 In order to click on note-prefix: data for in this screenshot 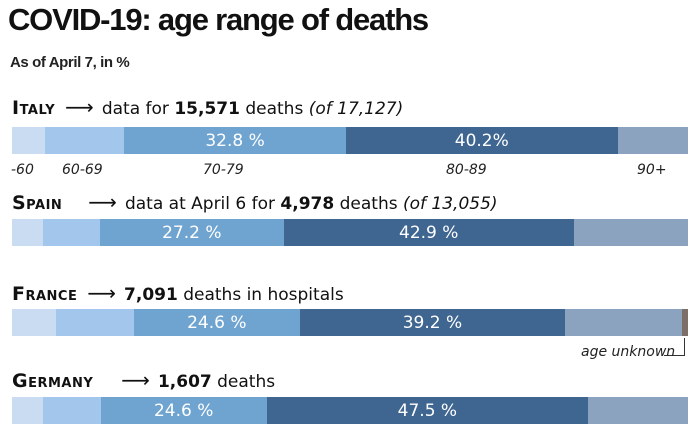, I will do `click(135, 109)`.